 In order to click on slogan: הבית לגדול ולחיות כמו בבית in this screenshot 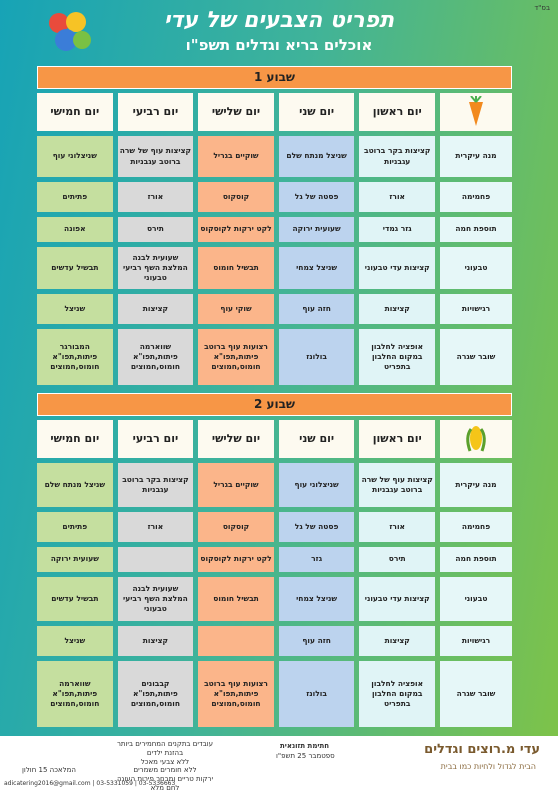, I will do `click(488, 766)`.